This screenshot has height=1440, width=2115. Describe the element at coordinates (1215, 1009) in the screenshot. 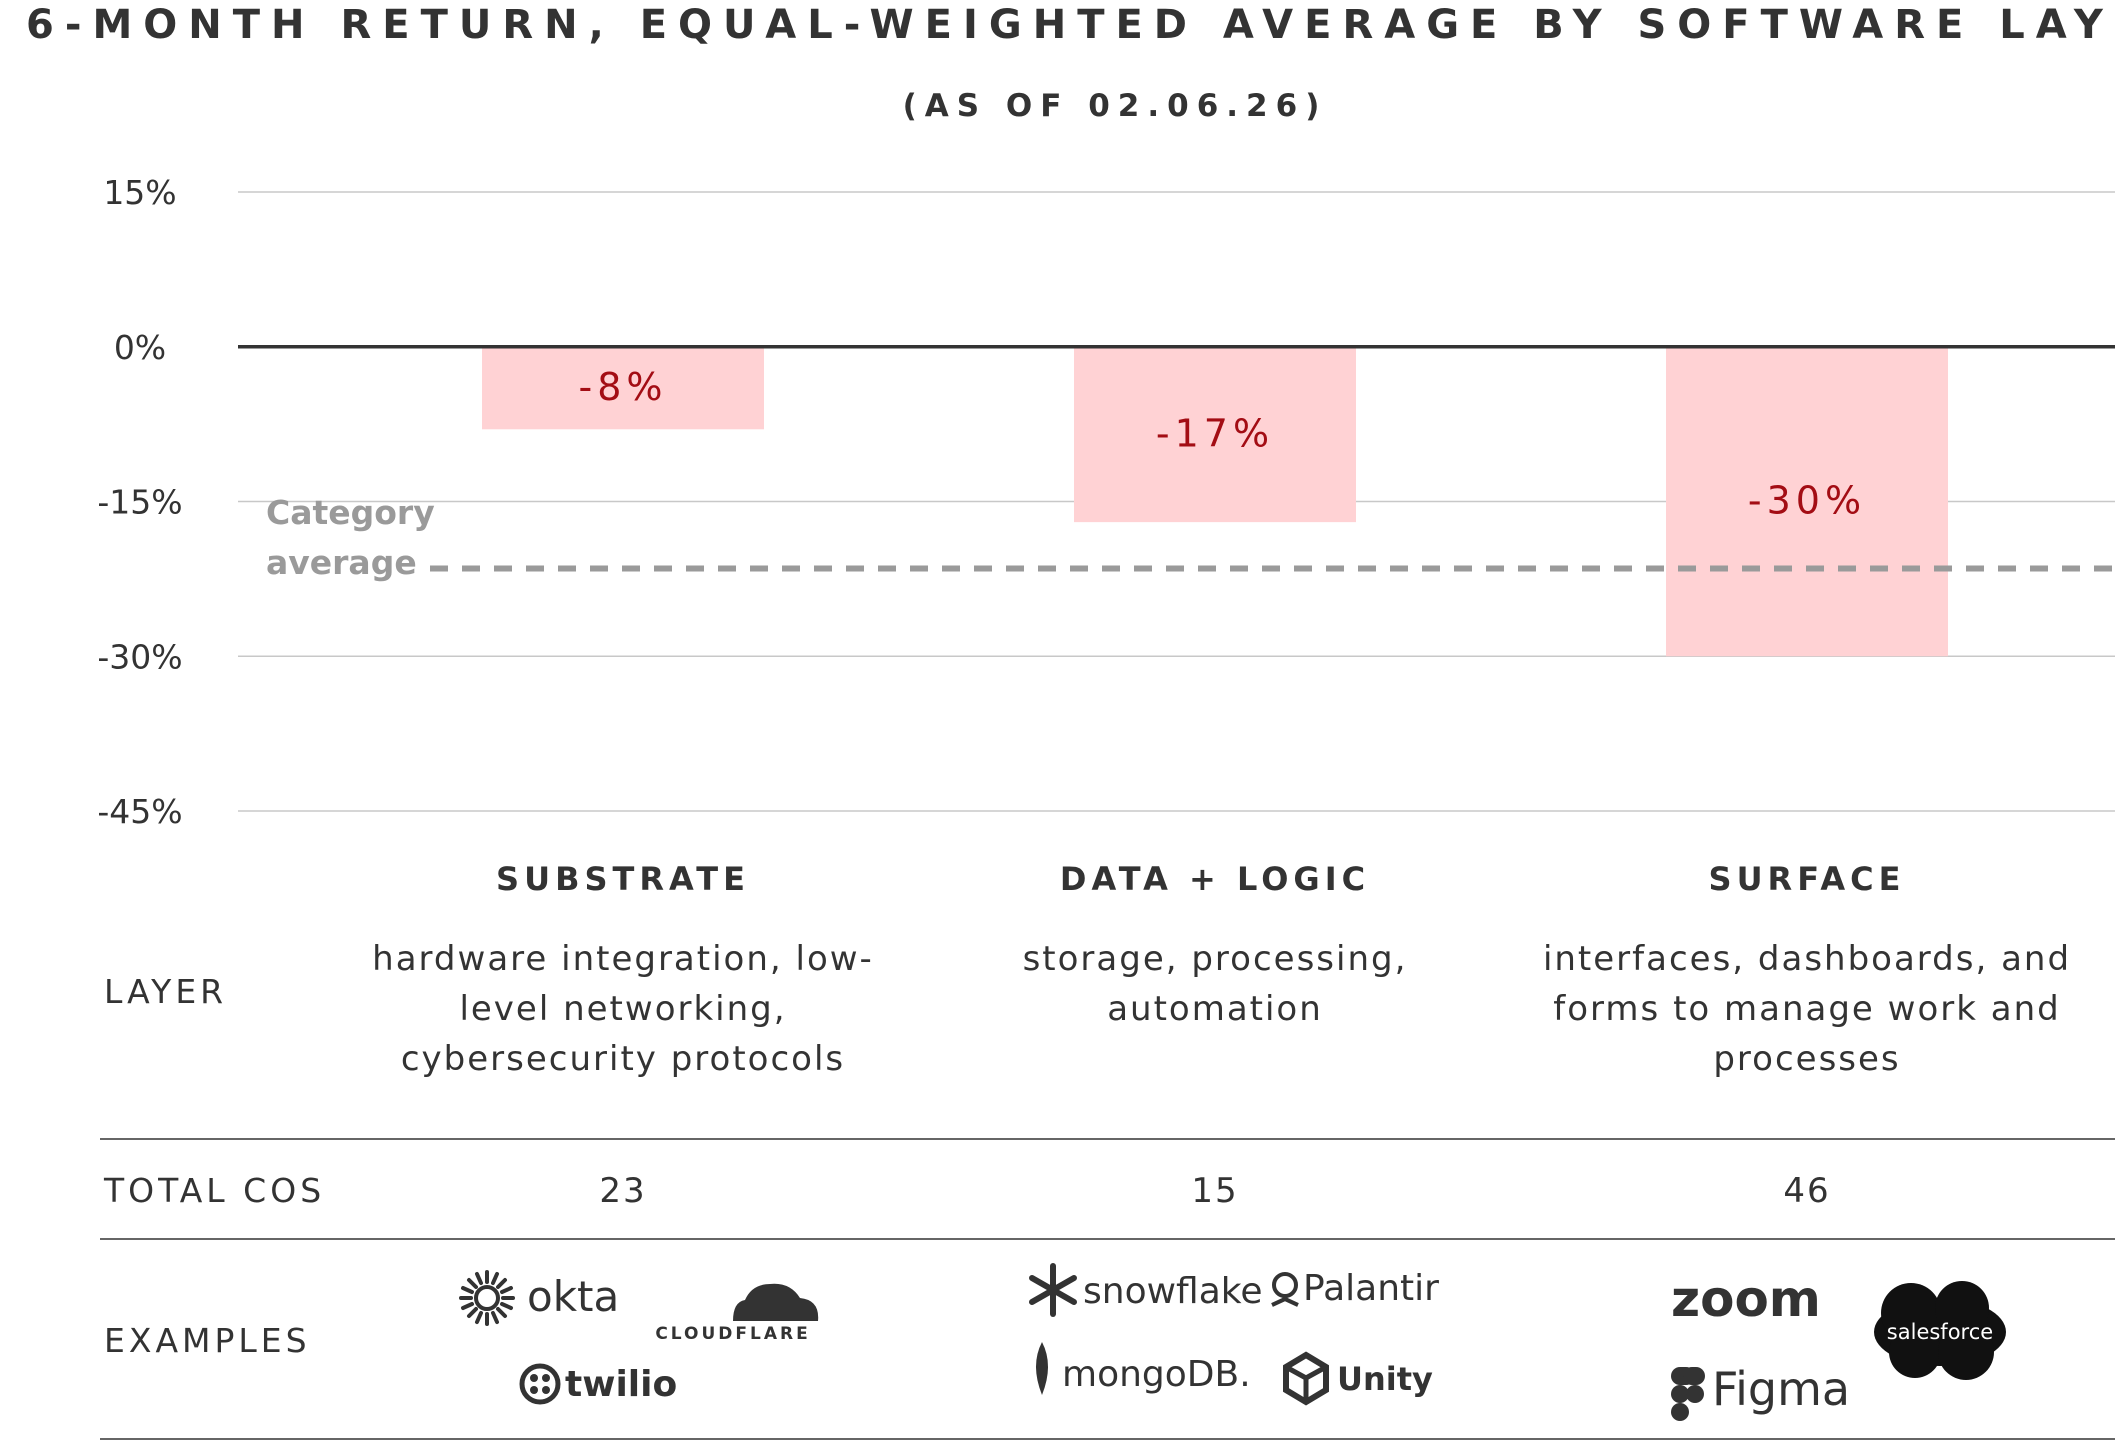

I see `layer-desc-data-logic-line2: automation` at that location.